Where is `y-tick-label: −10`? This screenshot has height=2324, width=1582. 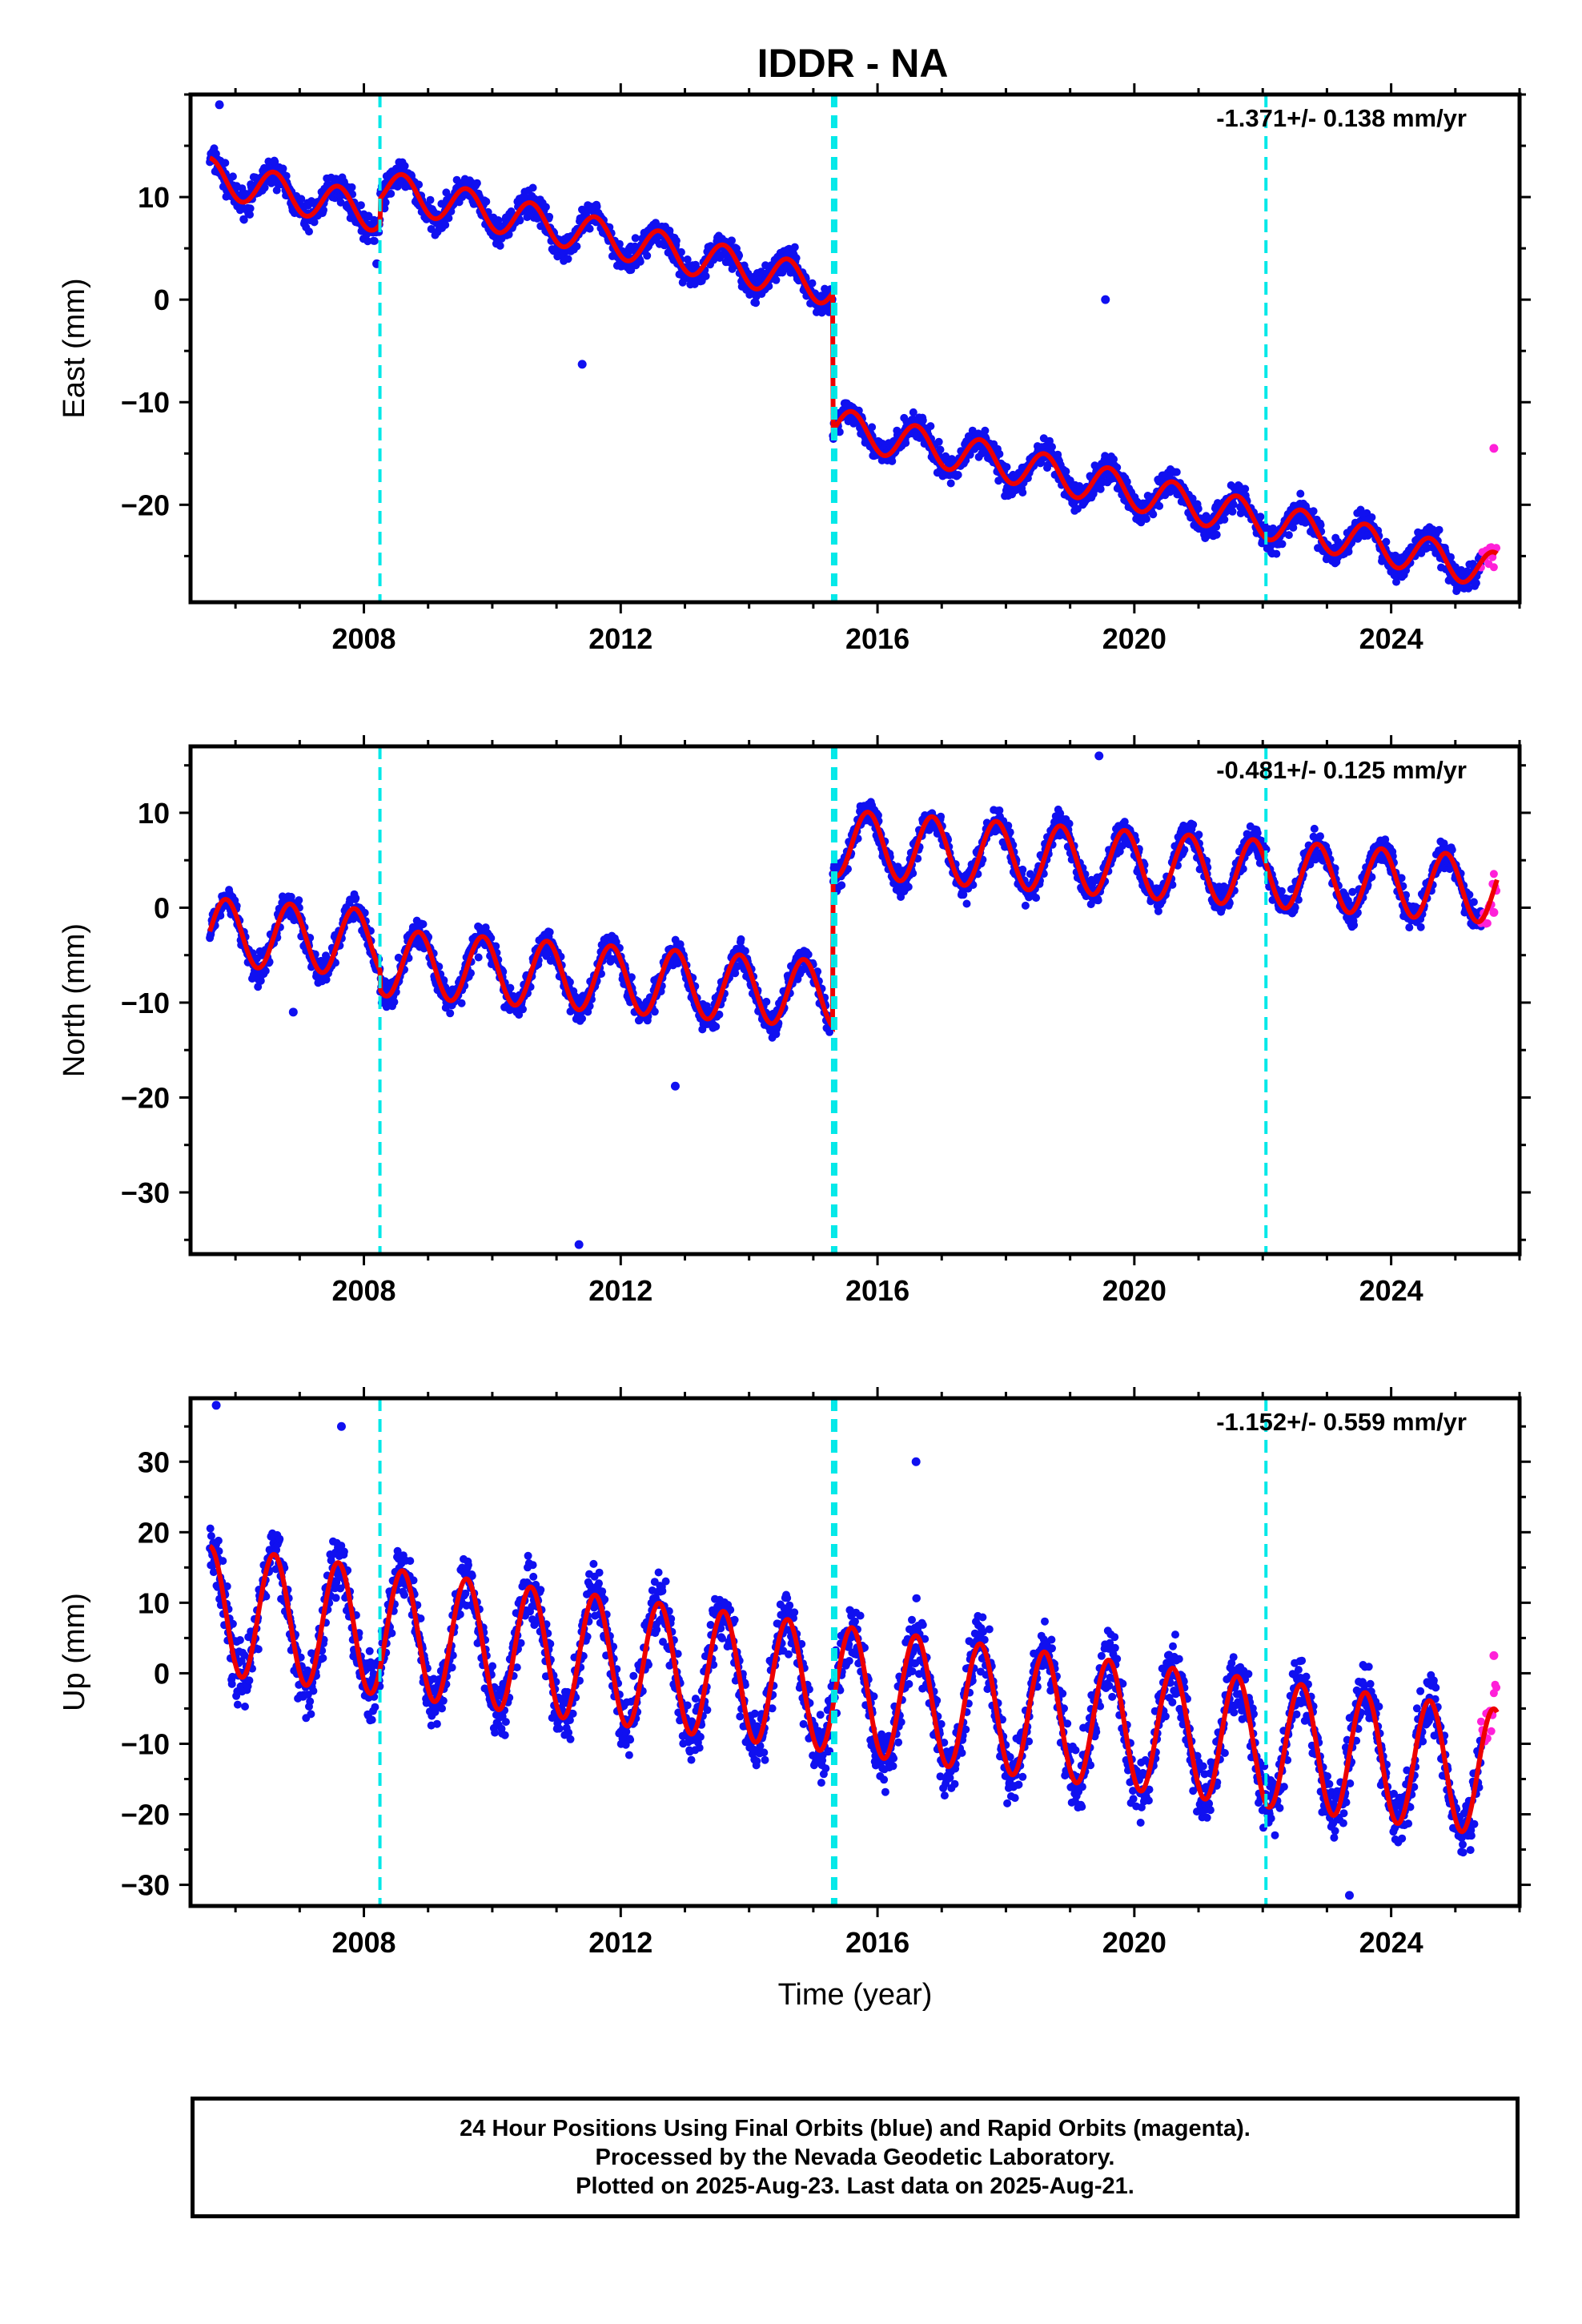
y-tick-label: −10 is located at coordinates (145, 402).